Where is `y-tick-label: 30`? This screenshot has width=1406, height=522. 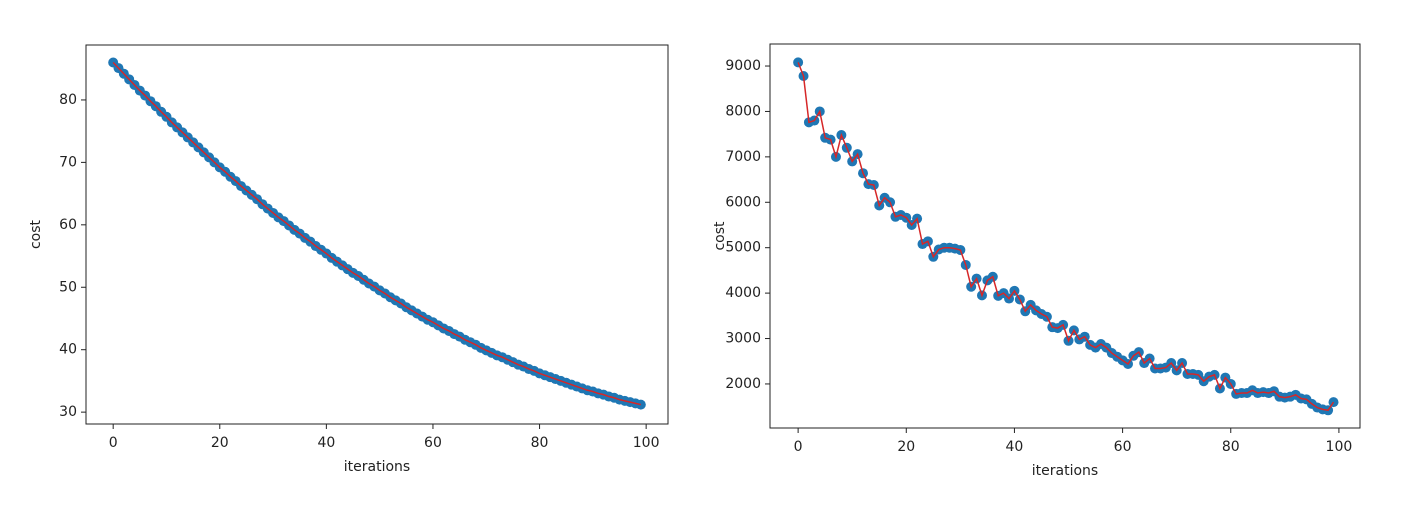 y-tick-label: 30 is located at coordinates (68, 412).